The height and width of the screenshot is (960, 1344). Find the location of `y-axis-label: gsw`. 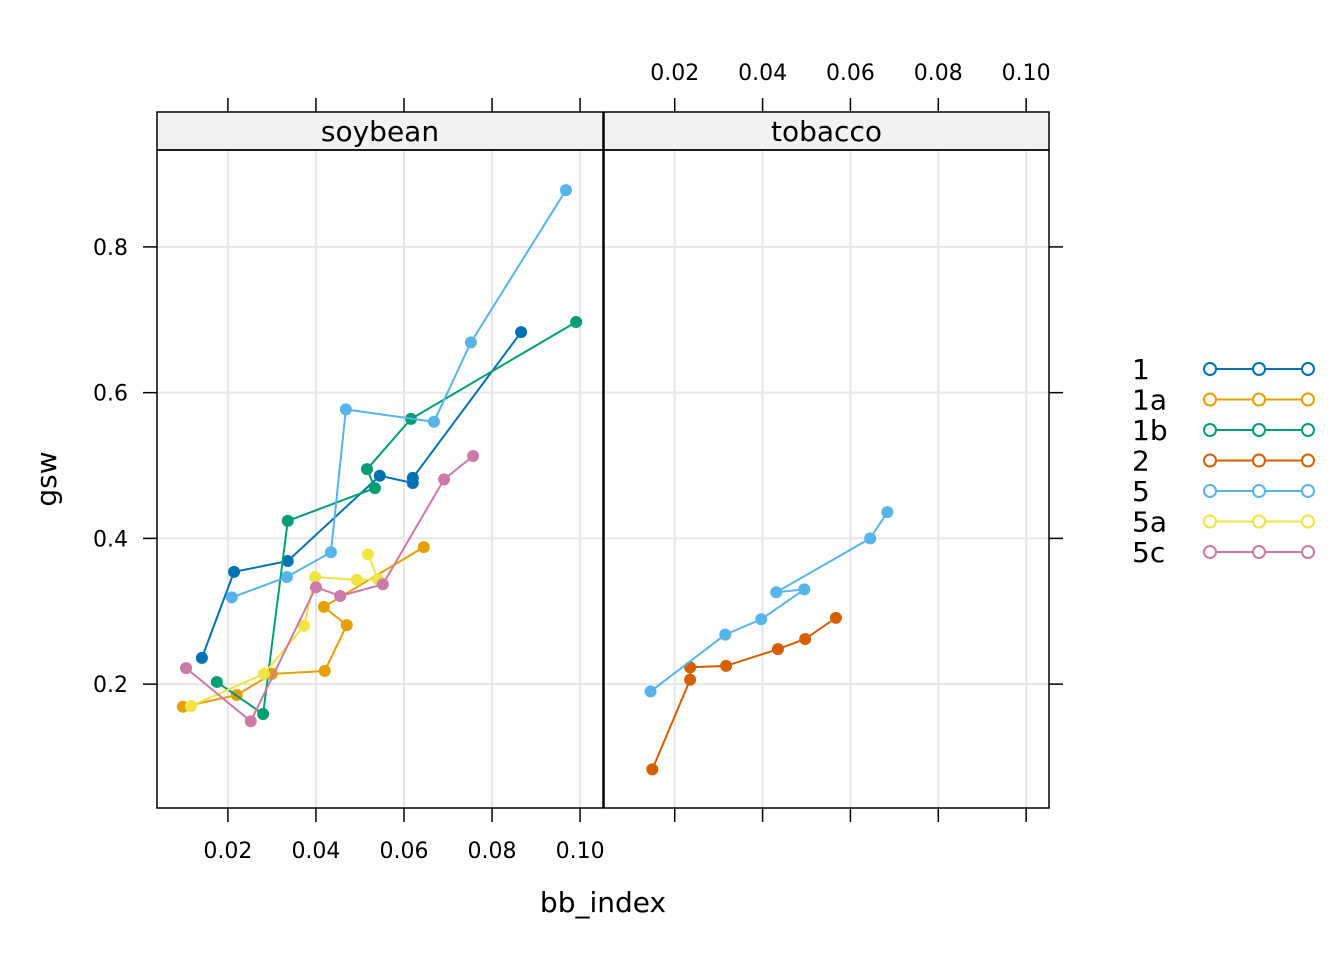

y-axis-label: gsw is located at coordinates (46, 478).